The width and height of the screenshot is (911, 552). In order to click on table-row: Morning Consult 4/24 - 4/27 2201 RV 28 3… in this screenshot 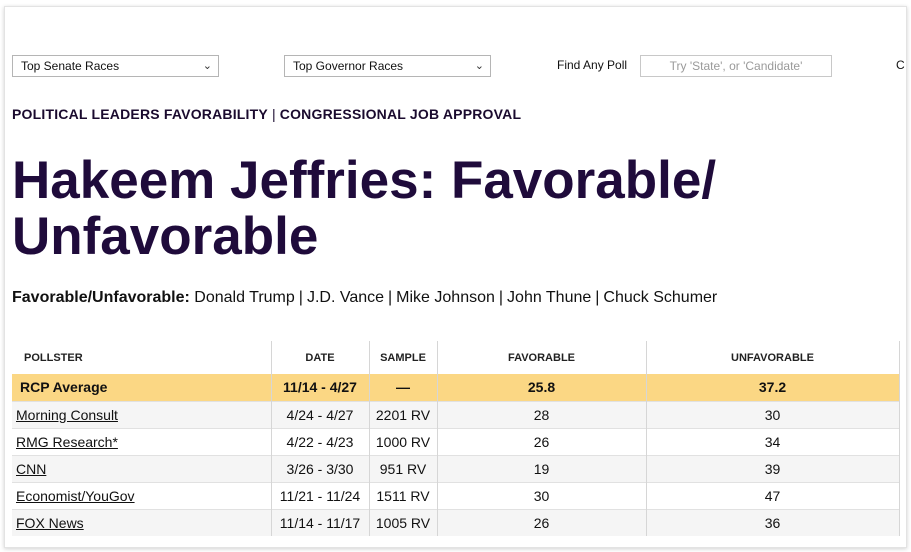, I will do `click(456, 414)`.